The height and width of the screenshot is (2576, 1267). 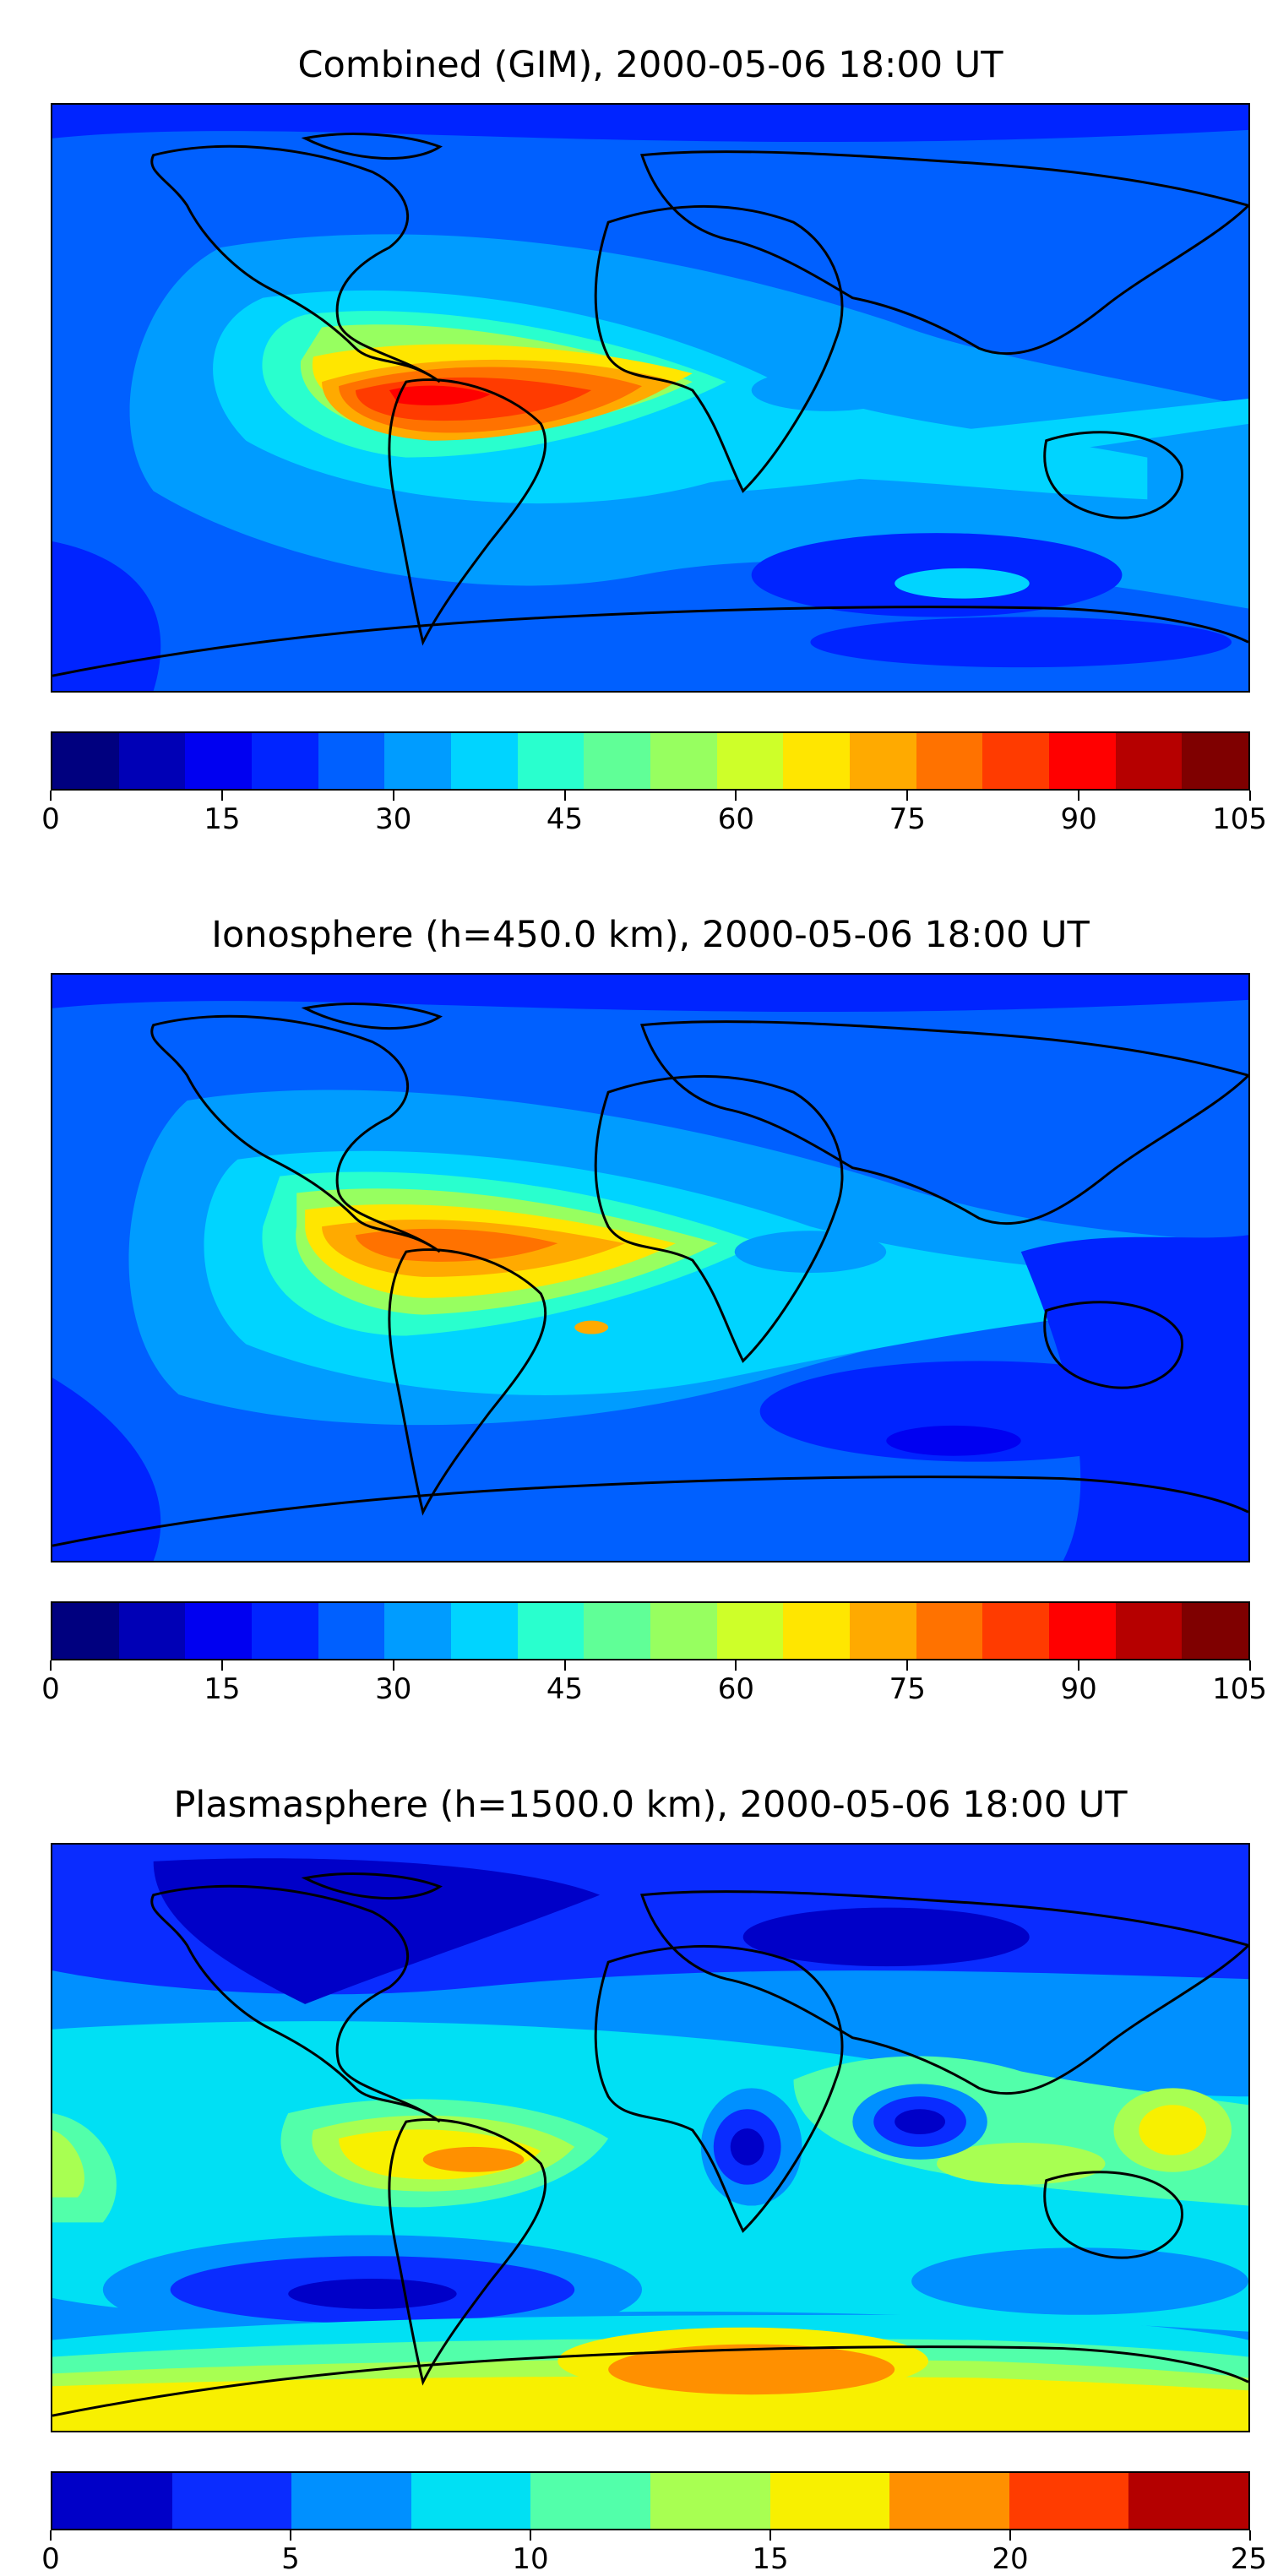 I want to click on colorbar-combined, so click(x=650, y=761).